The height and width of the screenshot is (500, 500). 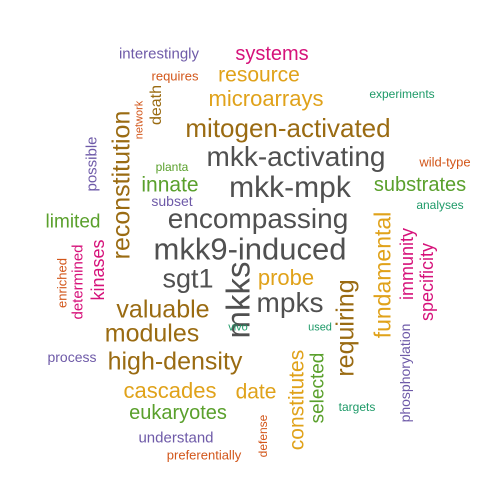 I want to click on word-systems: systems, so click(x=272, y=54).